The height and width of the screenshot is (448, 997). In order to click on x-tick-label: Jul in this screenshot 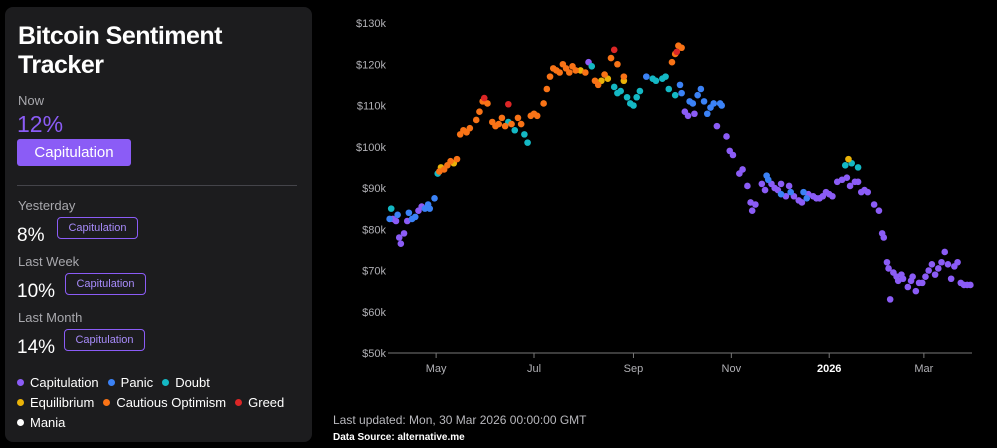, I will do `click(534, 369)`.